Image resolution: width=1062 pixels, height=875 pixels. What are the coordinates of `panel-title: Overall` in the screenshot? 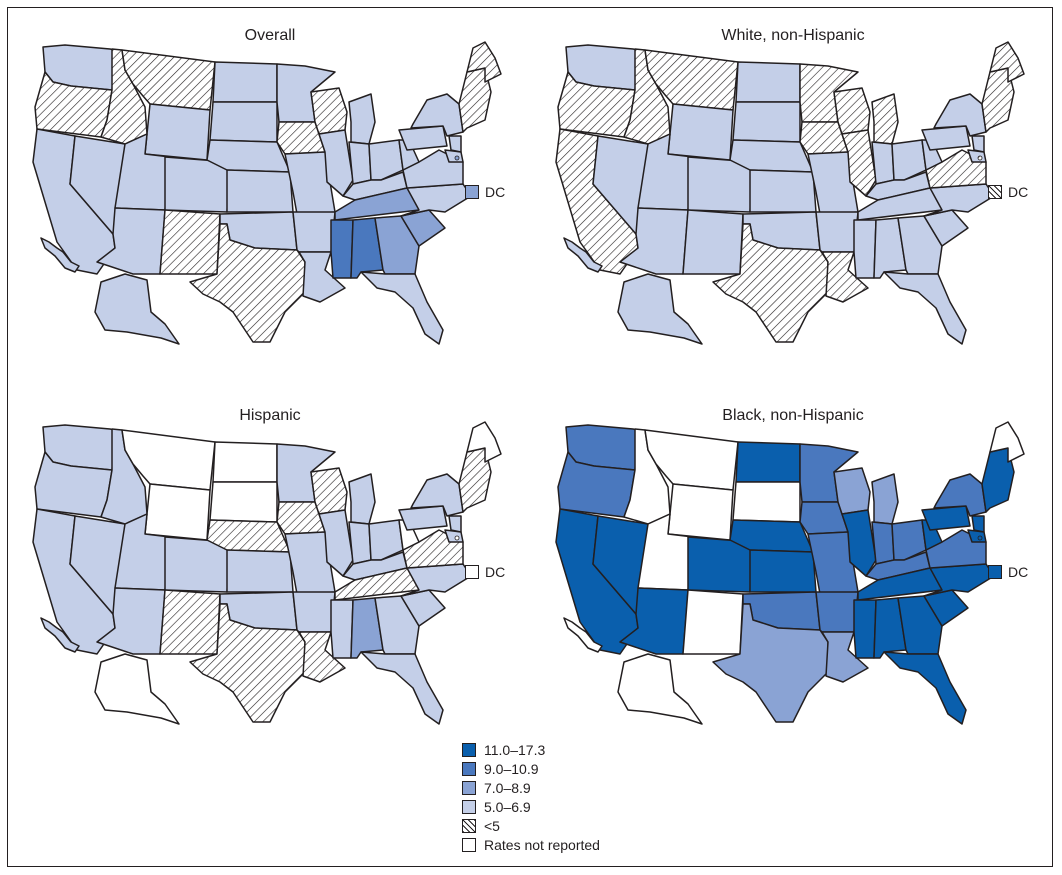 It's located at (270, 35).